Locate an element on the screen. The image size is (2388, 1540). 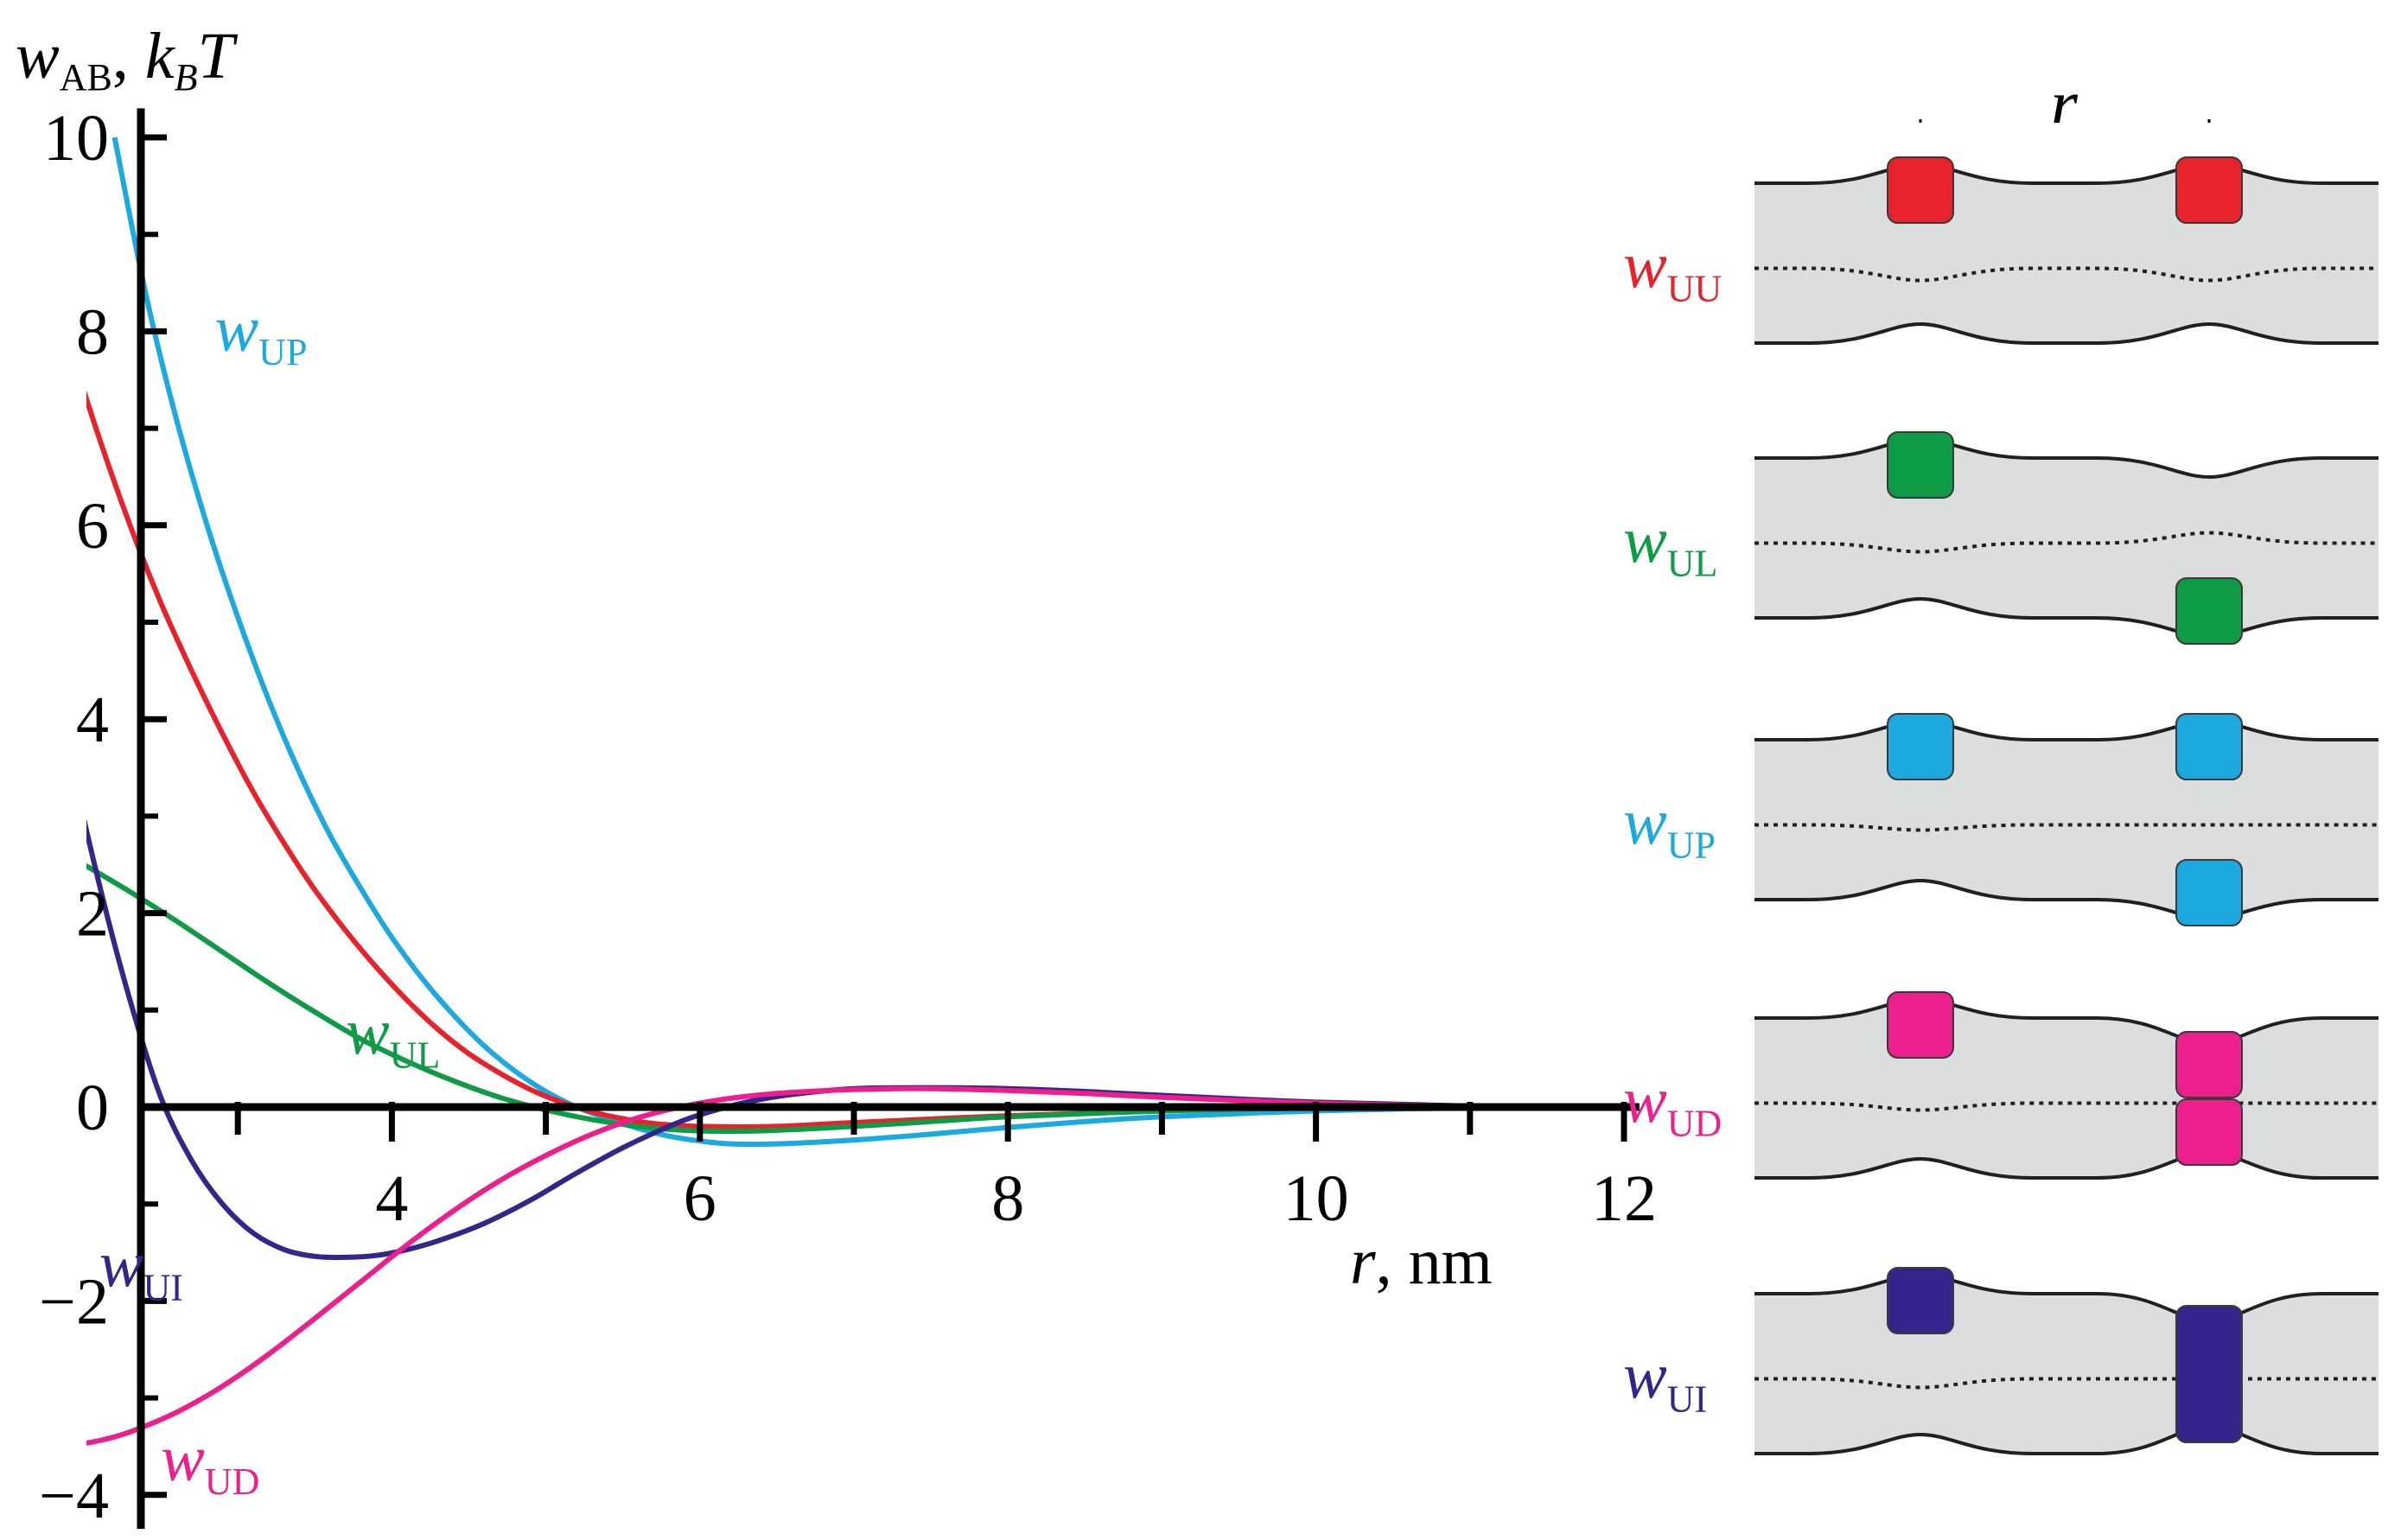
x-tick-label: 6 is located at coordinates (700, 1198).